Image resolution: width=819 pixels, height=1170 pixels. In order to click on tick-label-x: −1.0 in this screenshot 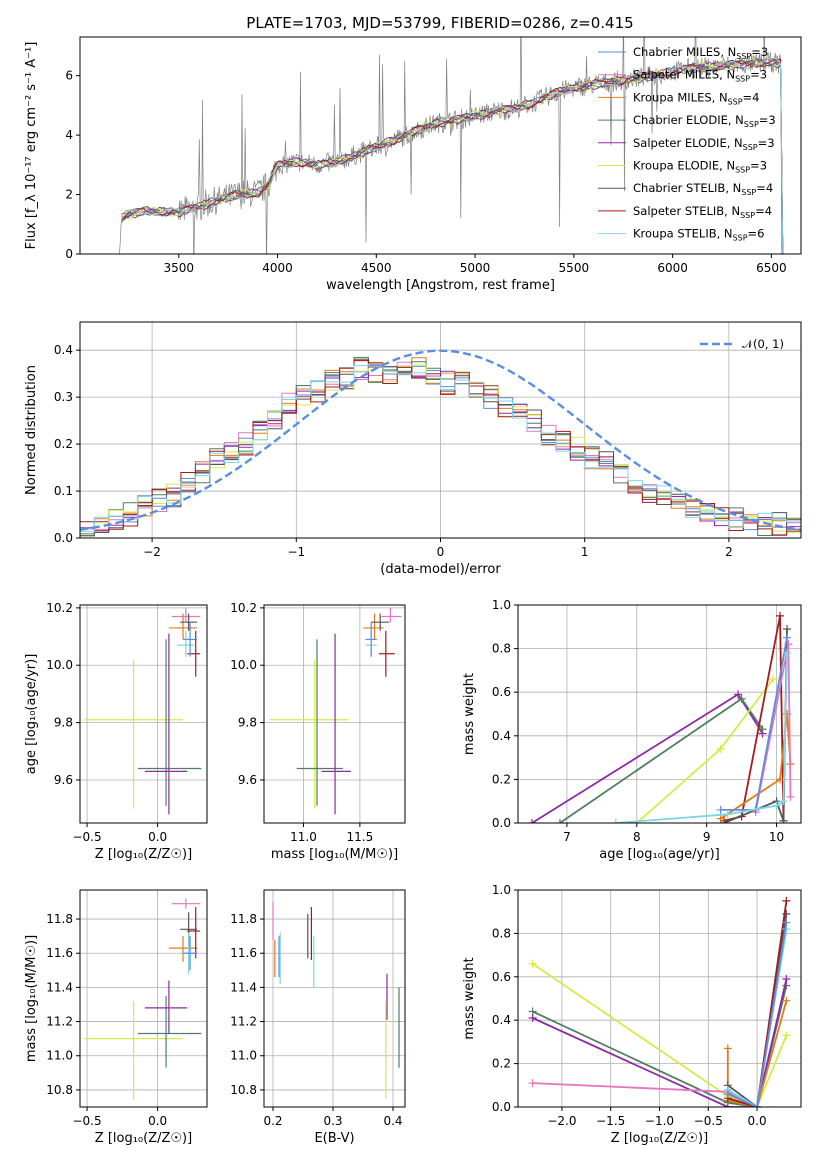, I will do `click(659, 1121)`.